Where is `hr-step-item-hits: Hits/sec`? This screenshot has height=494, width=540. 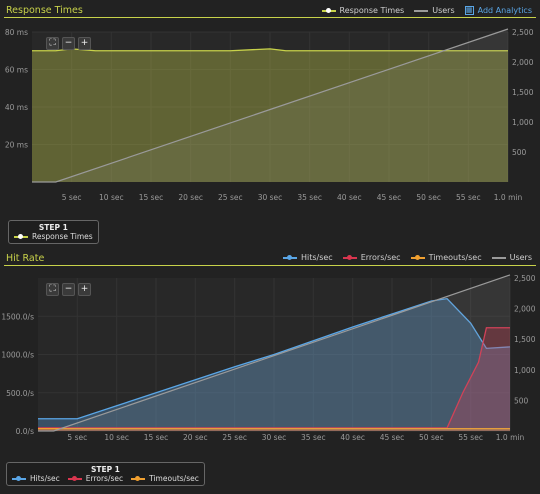 hr-step-item-hits: Hits/sec is located at coordinates (36, 478).